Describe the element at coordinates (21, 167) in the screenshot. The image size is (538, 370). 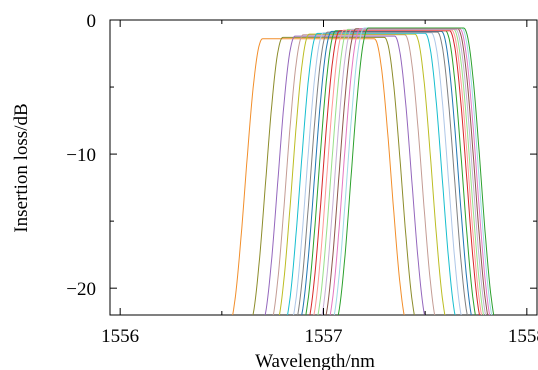
I see `y-axis-label: Insertion loss/dB` at that location.